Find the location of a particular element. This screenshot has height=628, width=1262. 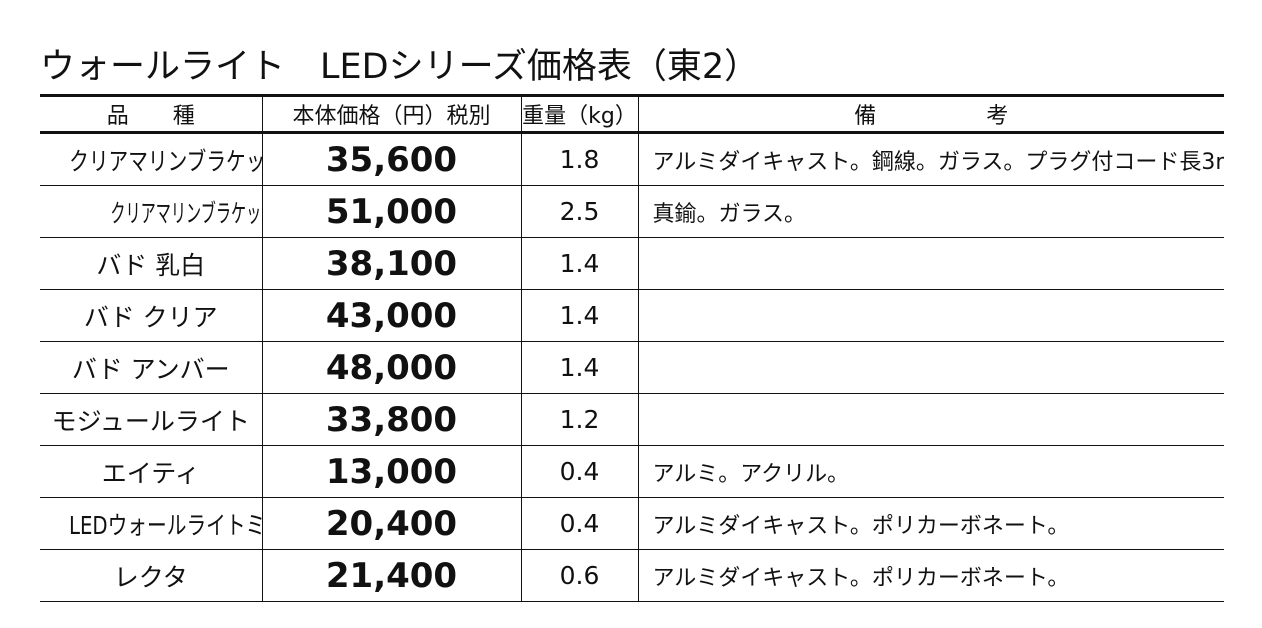

name-cell: バド クリア is located at coordinates (151, 315).